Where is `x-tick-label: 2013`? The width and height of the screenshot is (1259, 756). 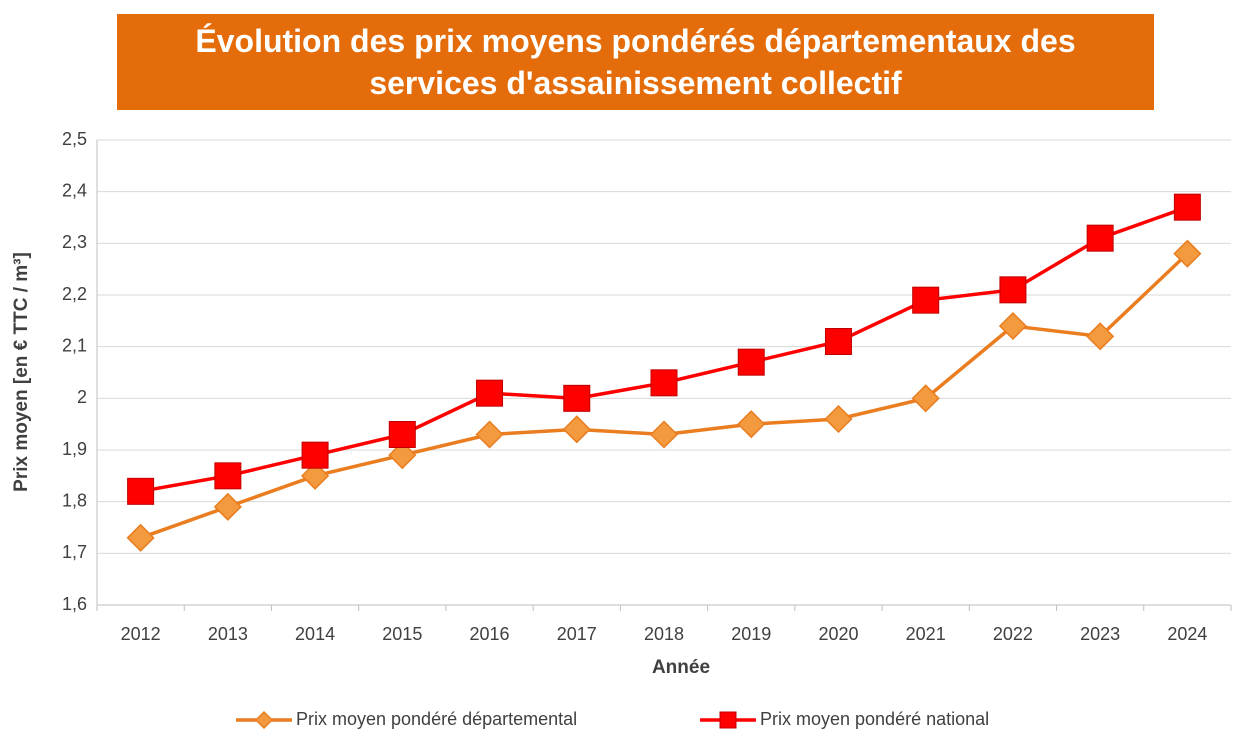 x-tick-label: 2013 is located at coordinates (228, 634).